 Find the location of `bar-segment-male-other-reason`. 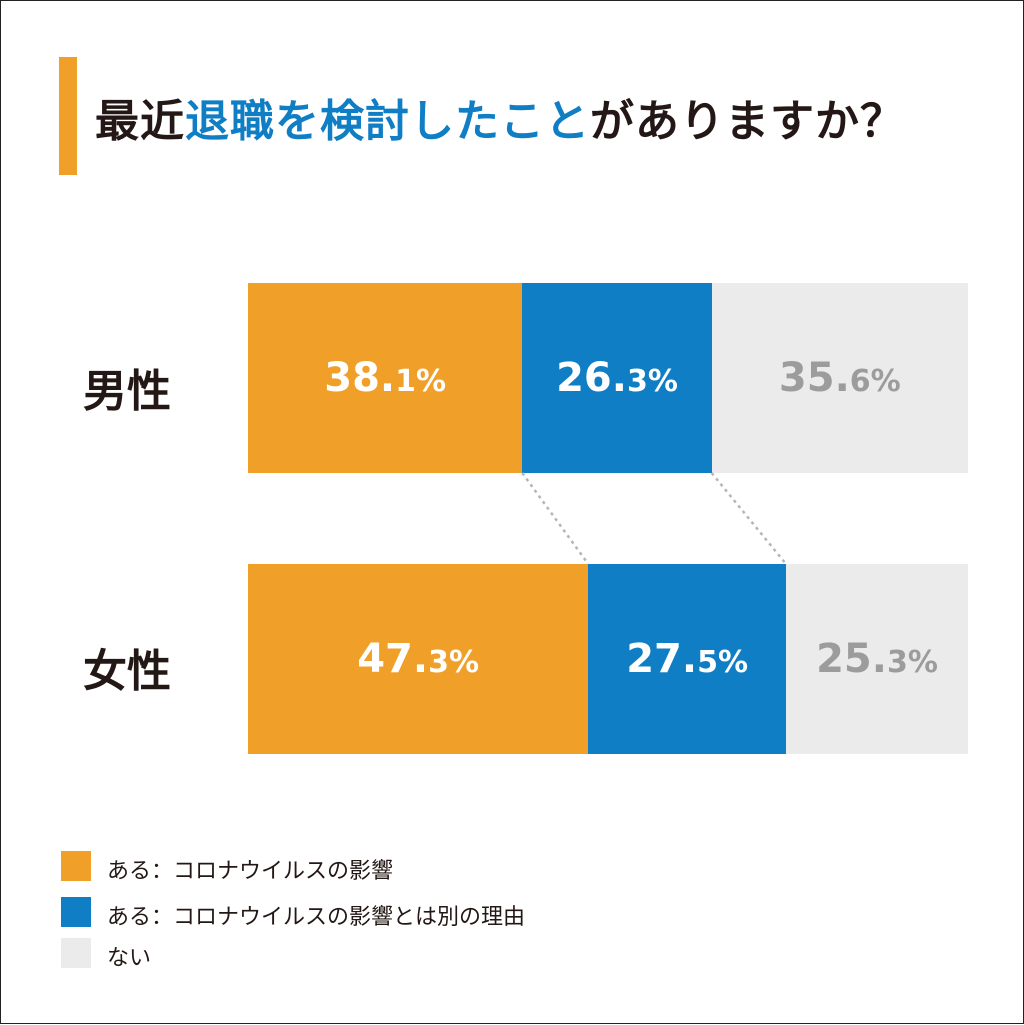

bar-segment-male-other-reason is located at coordinates (617, 378).